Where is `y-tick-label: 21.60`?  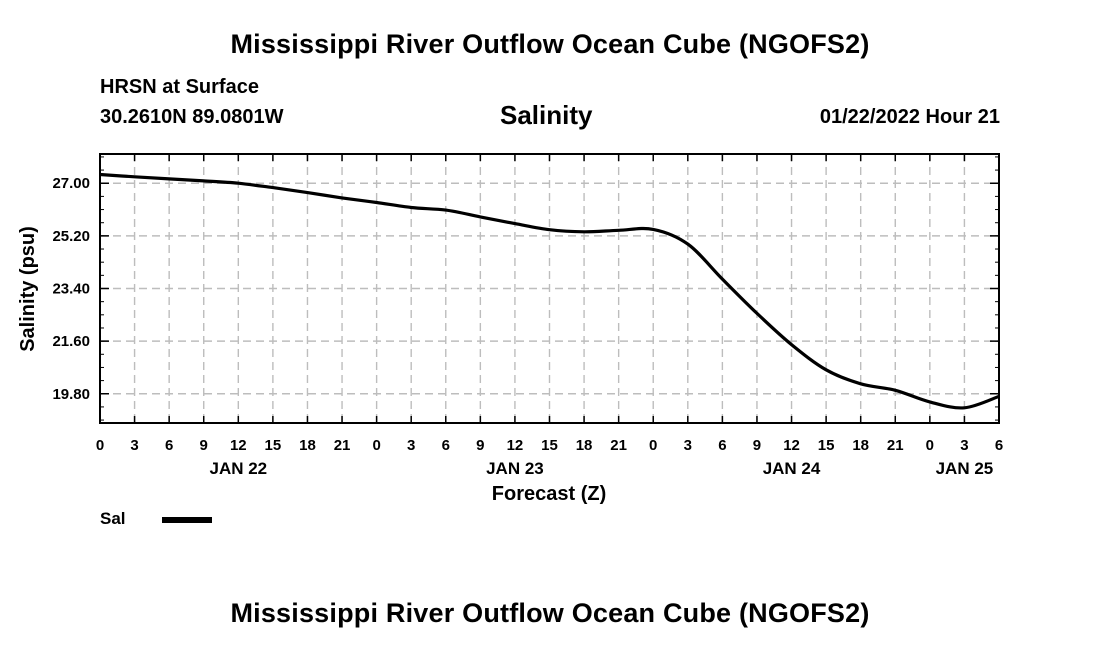 y-tick-label: 21.60 is located at coordinates (71, 341).